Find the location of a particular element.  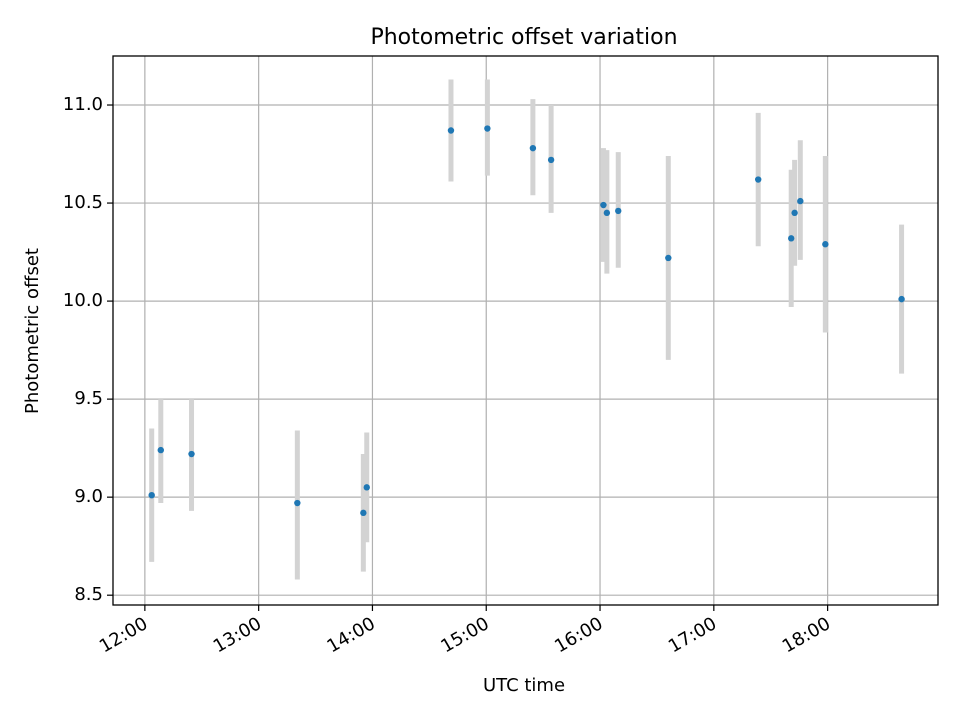

x-tick-label: 13:00 is located at coordinates (237, 635).